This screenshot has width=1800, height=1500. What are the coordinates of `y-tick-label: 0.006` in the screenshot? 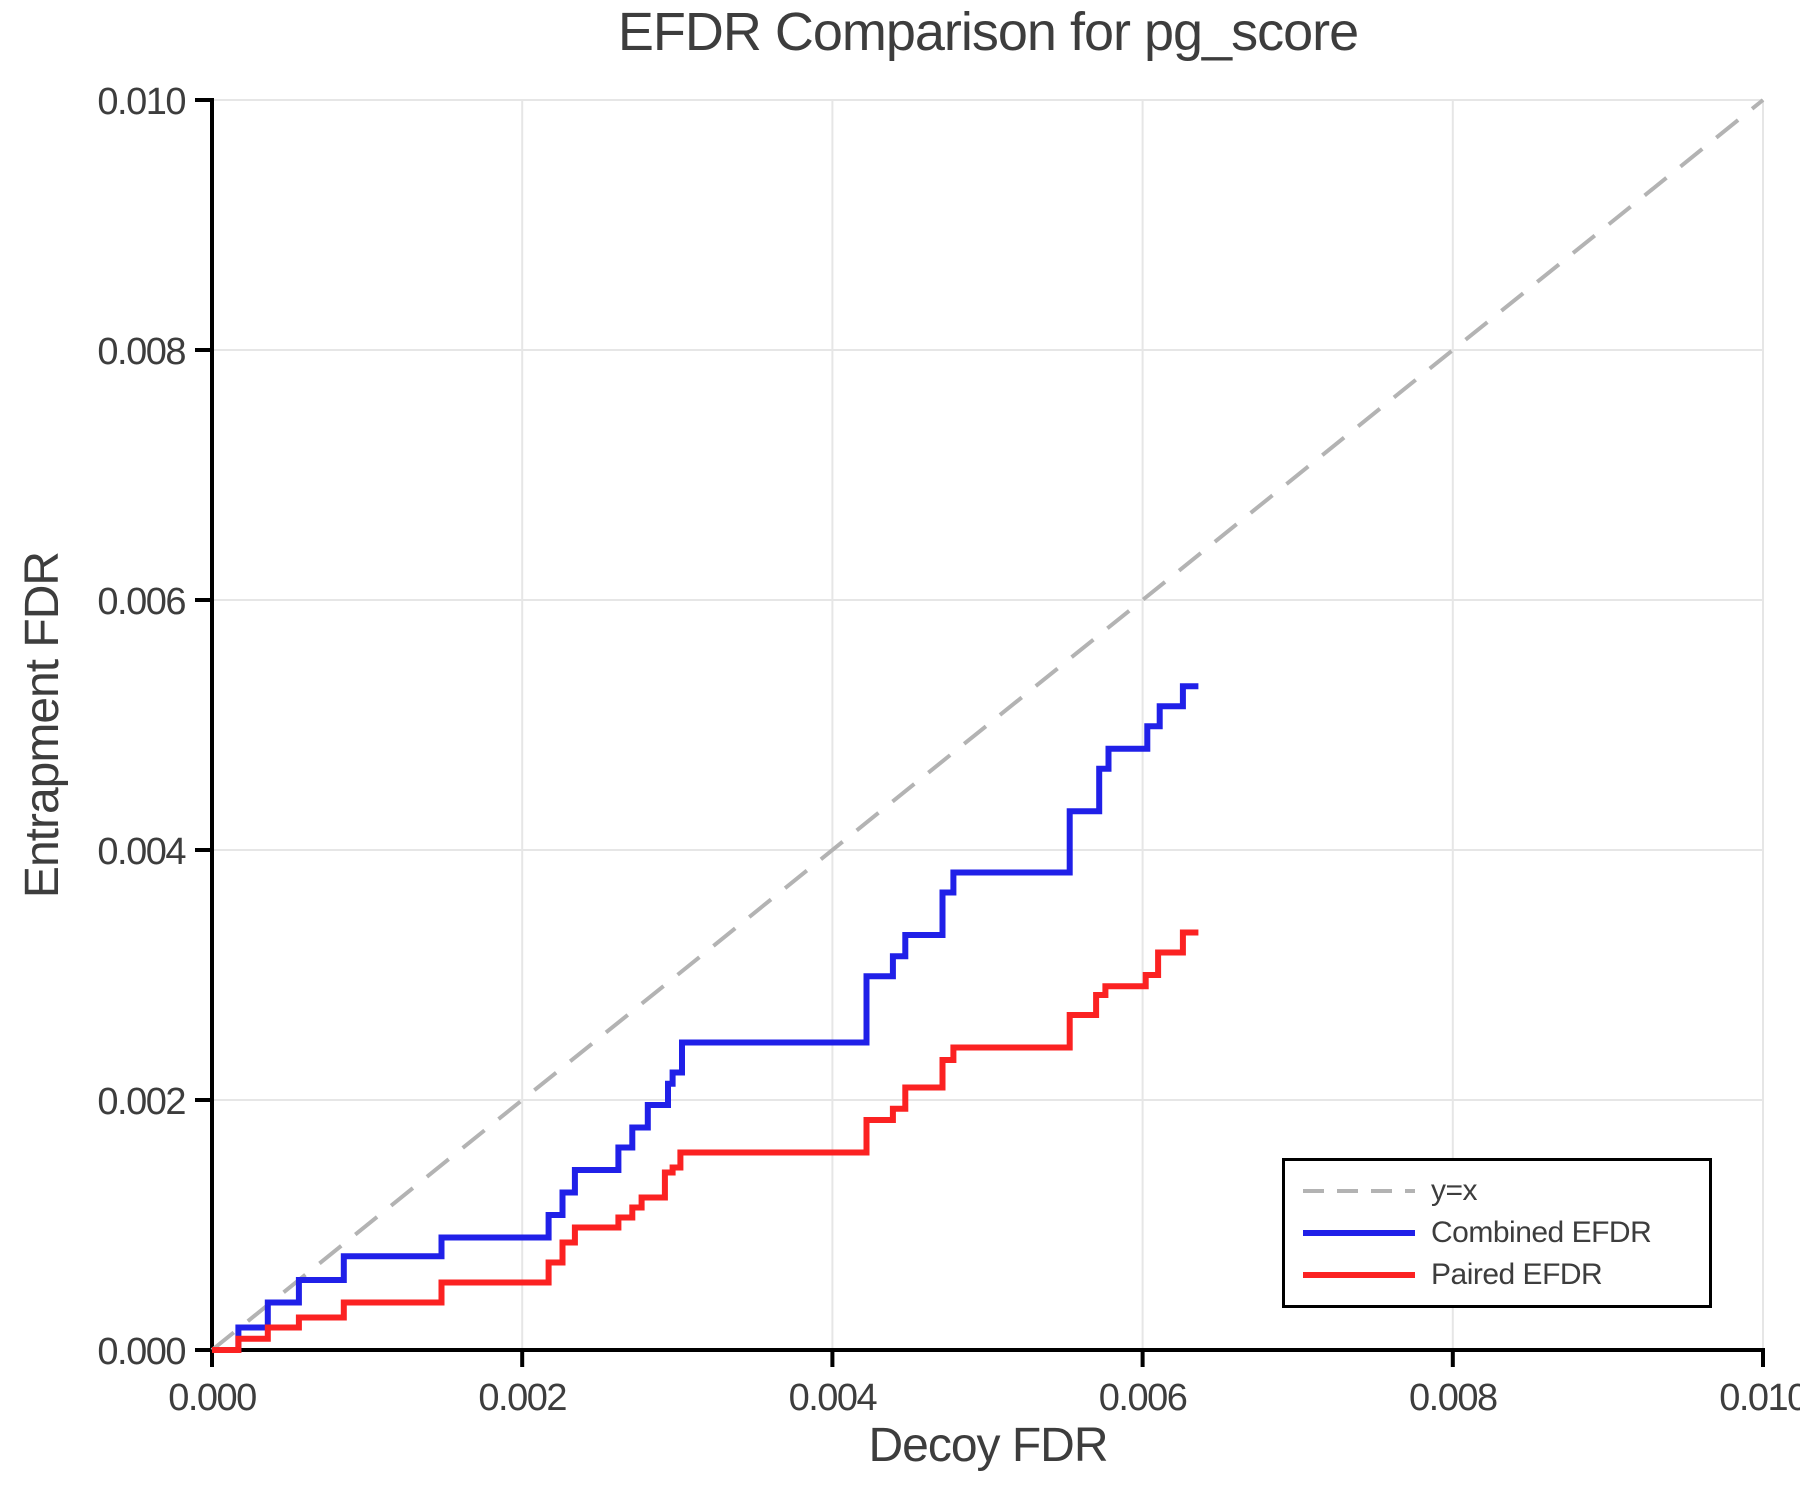 It's located at (141, 602).